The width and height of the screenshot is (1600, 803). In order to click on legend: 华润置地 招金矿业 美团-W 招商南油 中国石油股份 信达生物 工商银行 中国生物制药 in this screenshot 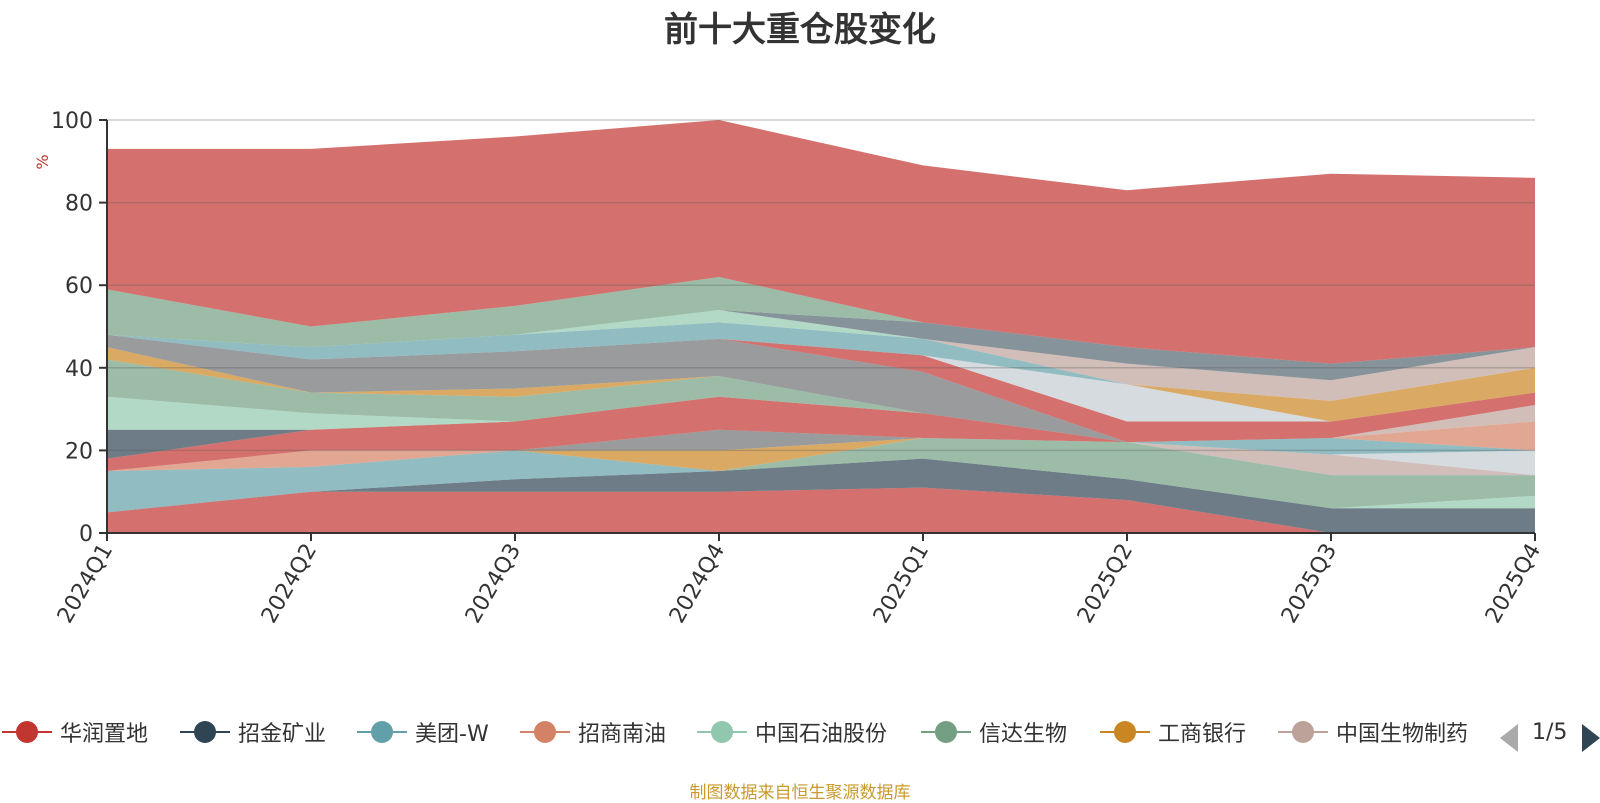, I will do `click(800, 734)`.